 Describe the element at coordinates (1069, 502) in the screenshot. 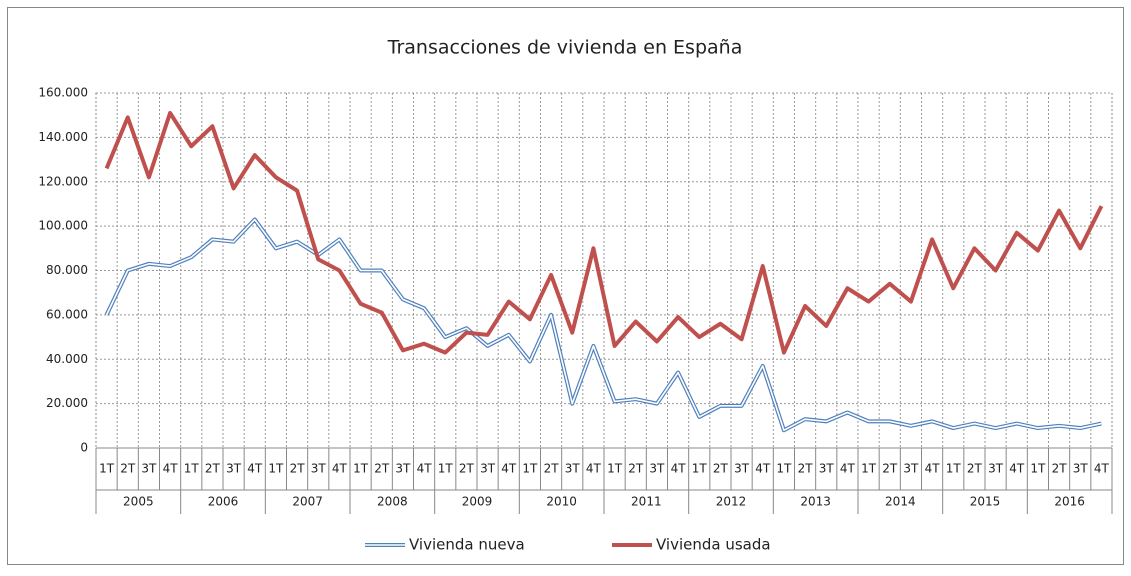

I see `year-label: 2016` at that location.